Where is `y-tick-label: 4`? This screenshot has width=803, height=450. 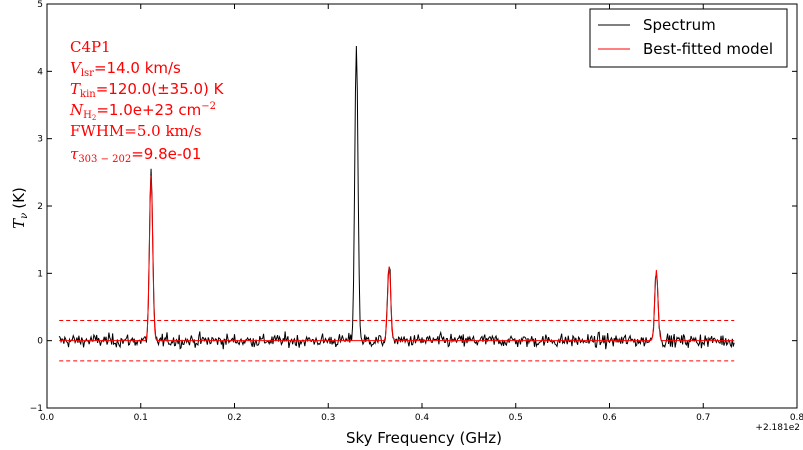 y-tick-label: 4 is located at coordinates (40, 72).